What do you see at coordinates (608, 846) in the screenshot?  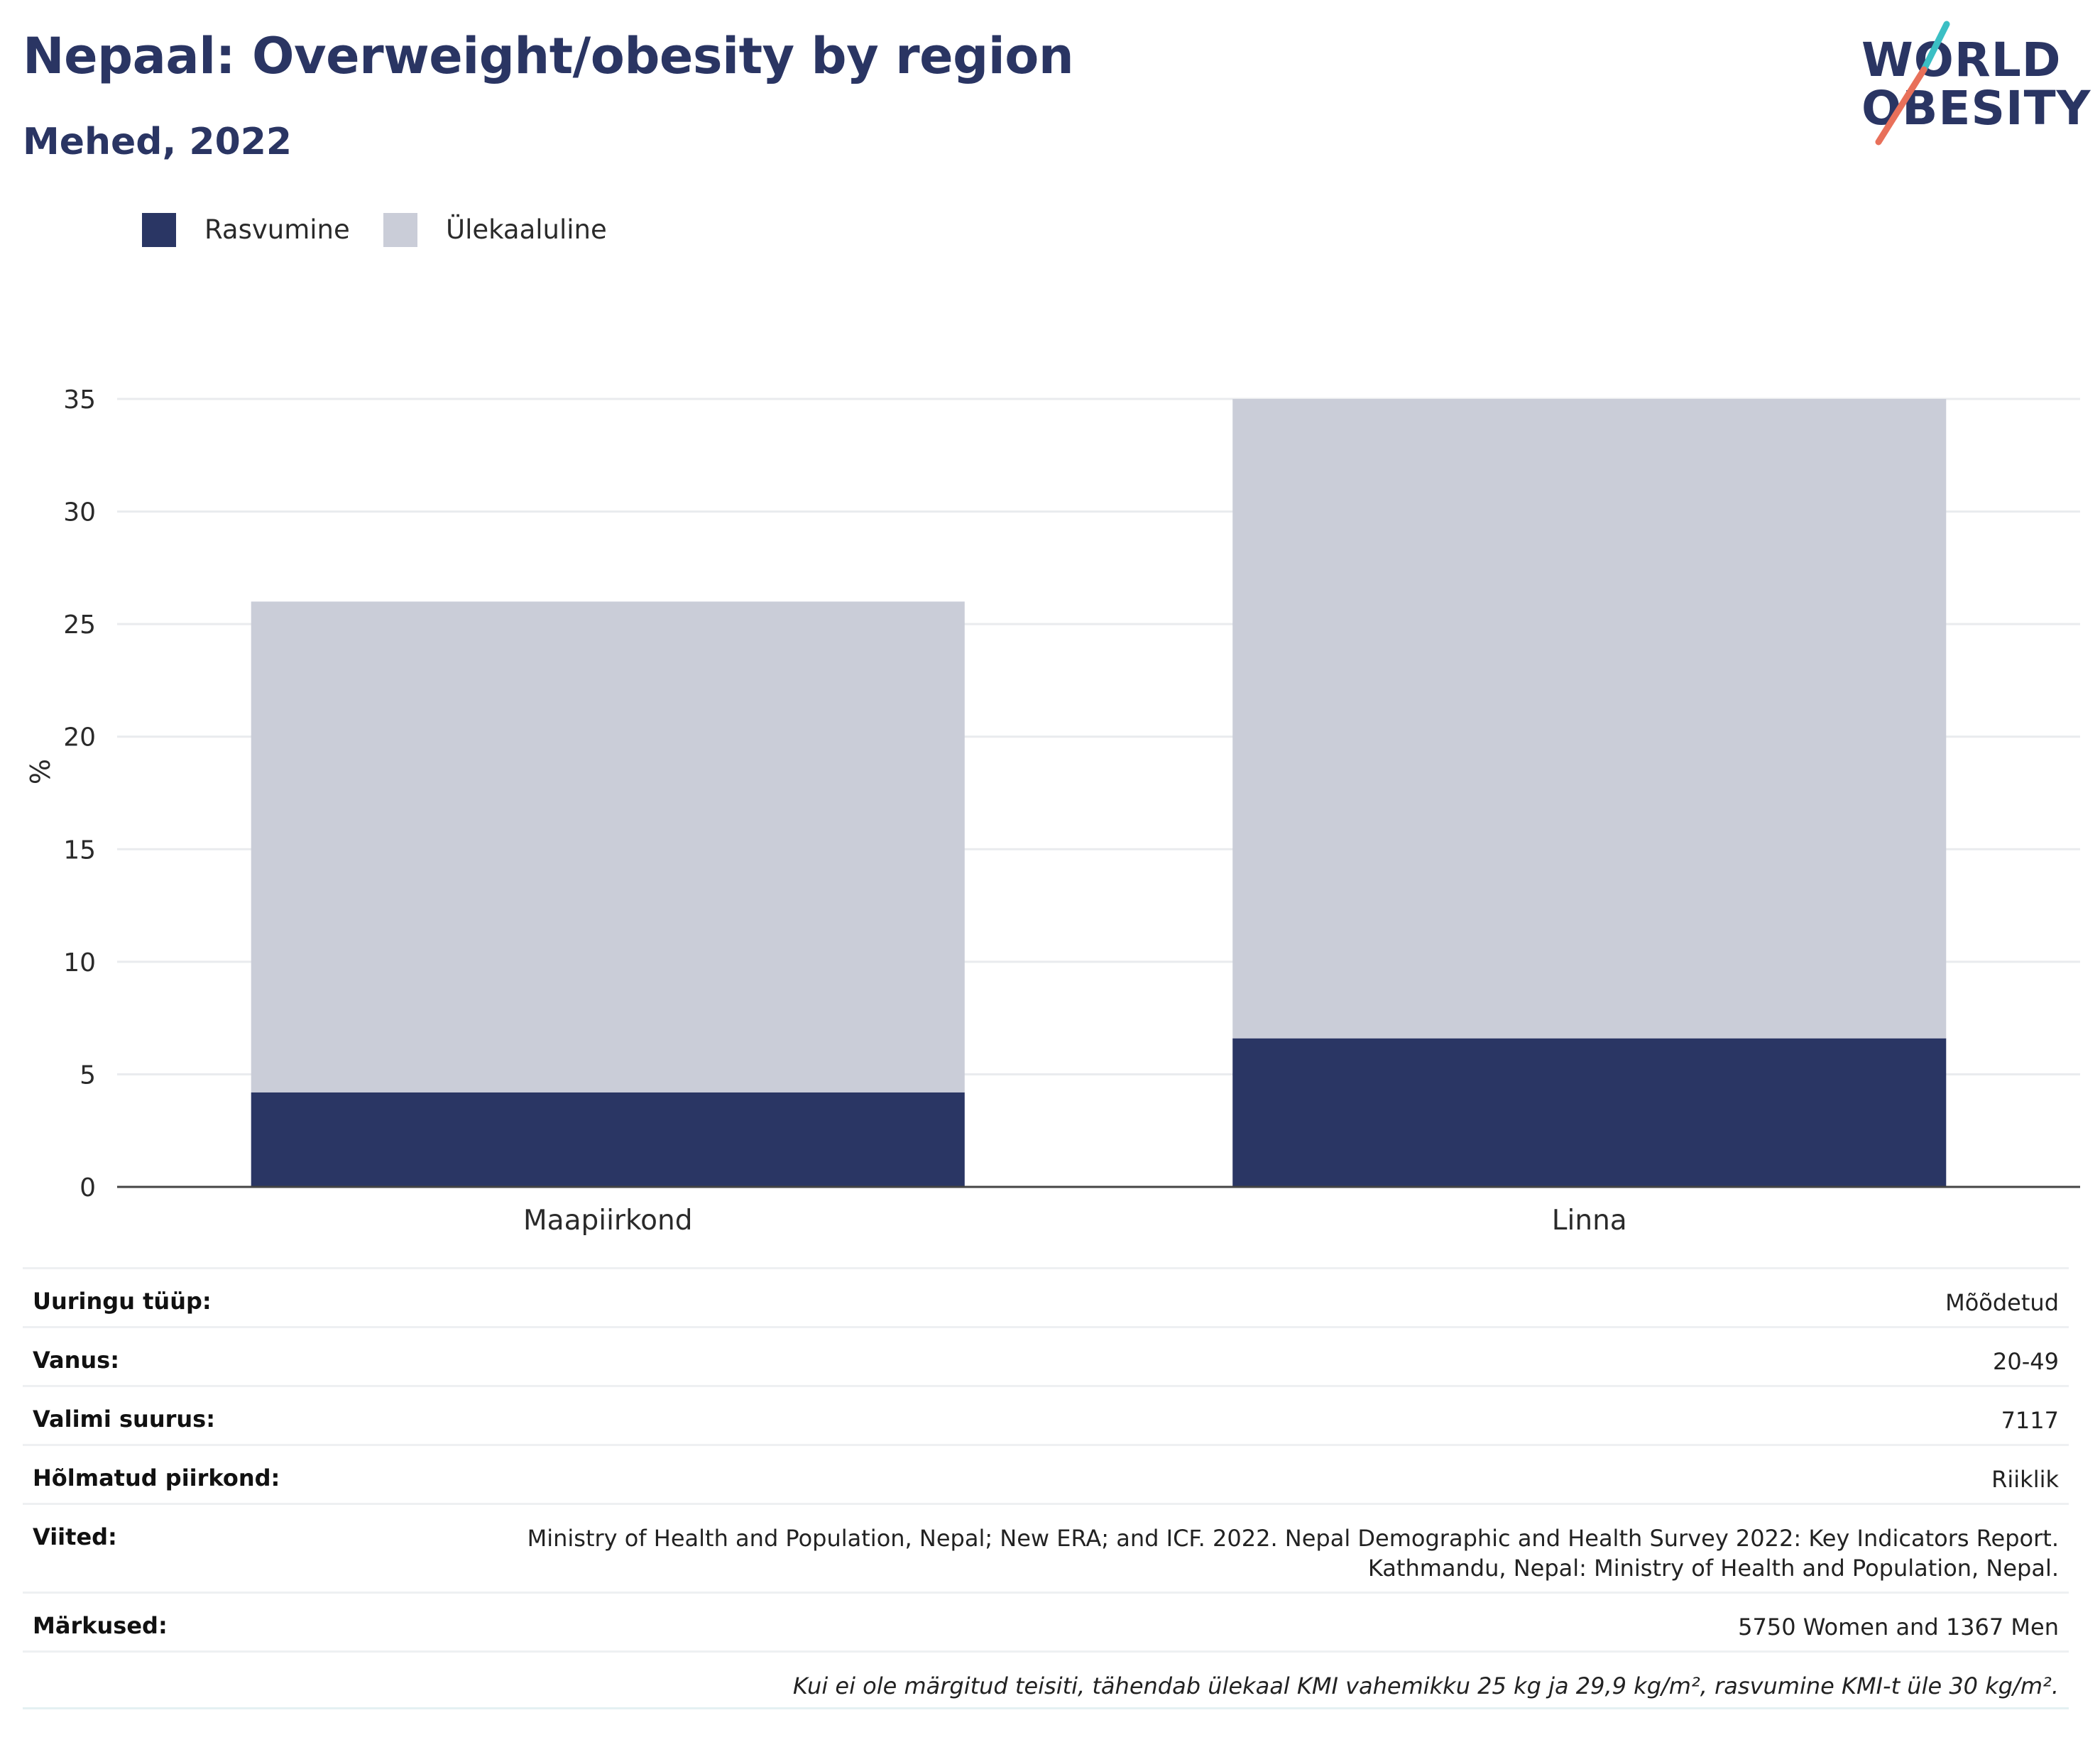 I see `bar-overweight-maapiirkond` at bounding box center [608, 846].